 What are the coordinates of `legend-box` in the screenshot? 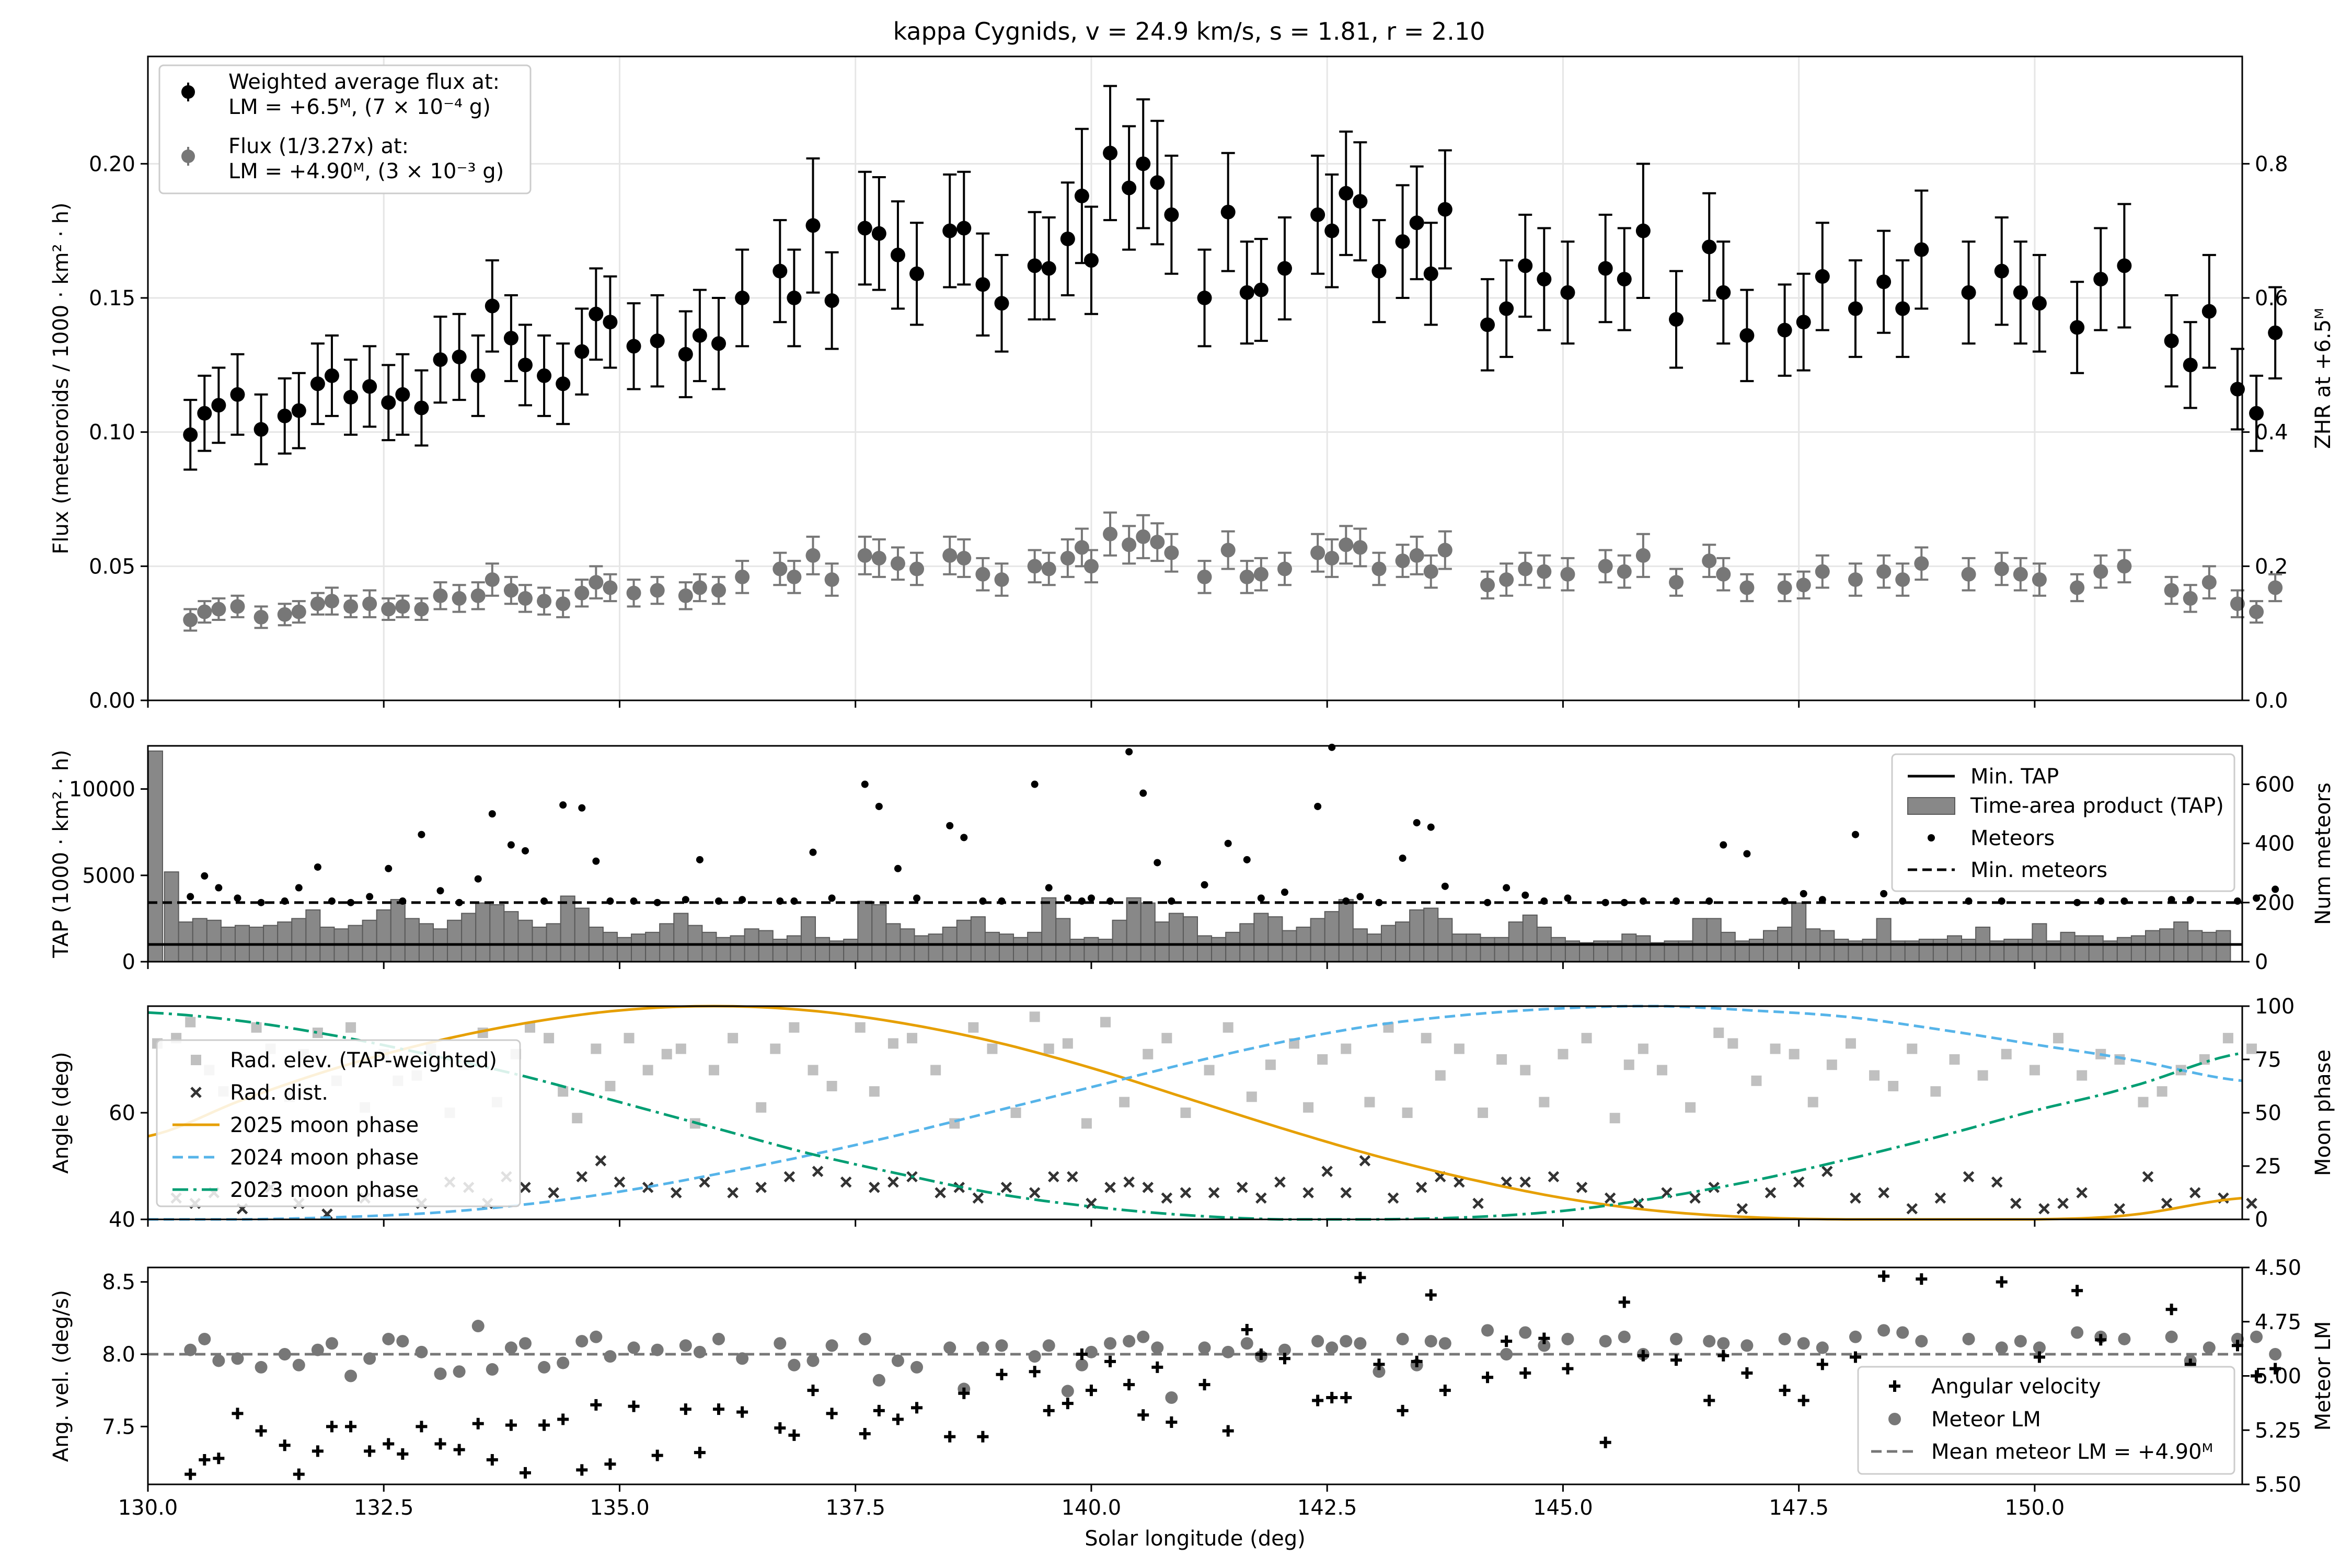 It's located at (2063, 822).